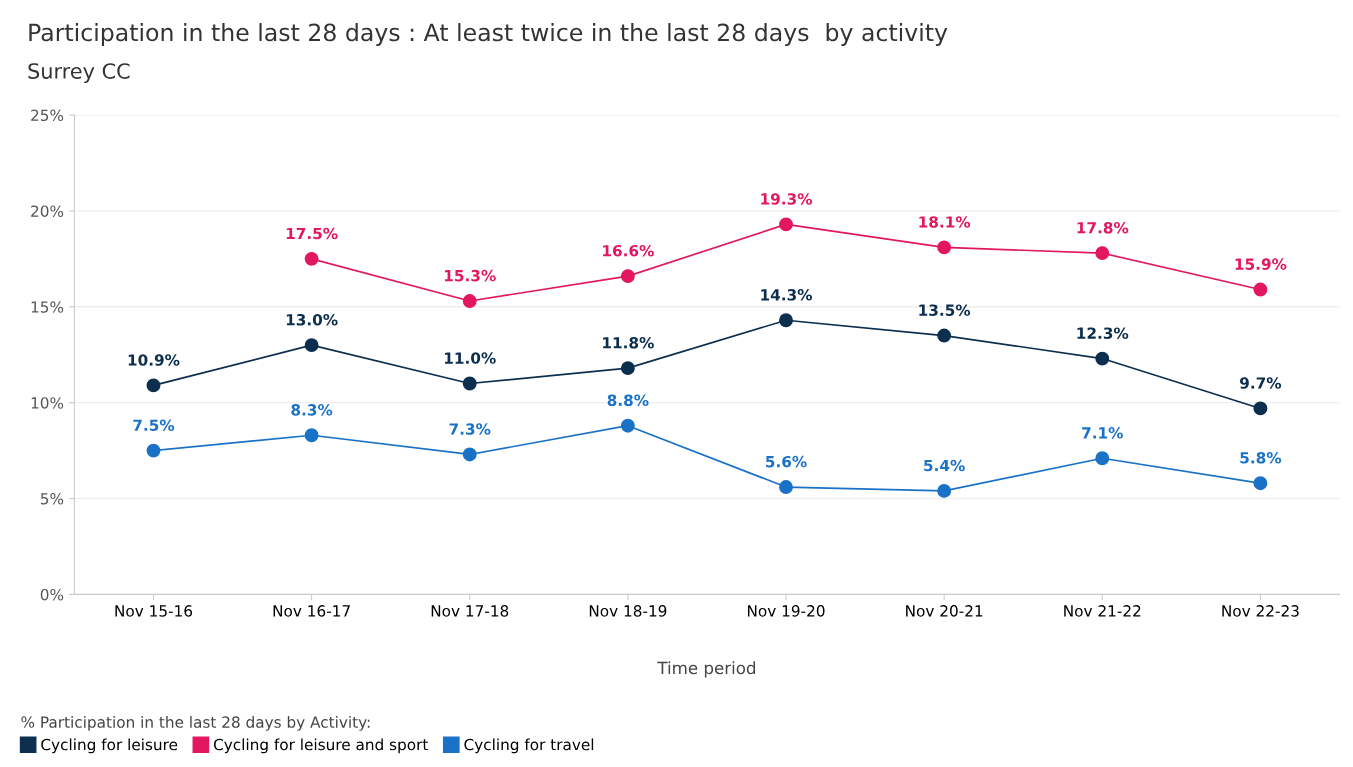 Image resolution: width=1353 pixels, height=767 pixels. What do you see at coordinates (195, 723) in the screenshot?
I see `legend-title: % Participation in the last 28 days by Activity:` at bounding box center [195, 723].